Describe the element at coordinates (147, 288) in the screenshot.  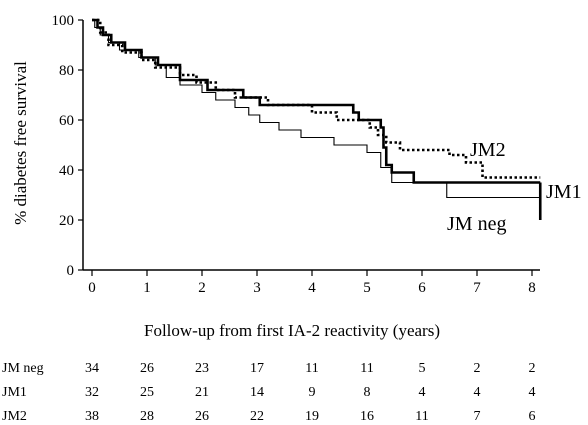
I see `x-tick-label: 1` at that location.